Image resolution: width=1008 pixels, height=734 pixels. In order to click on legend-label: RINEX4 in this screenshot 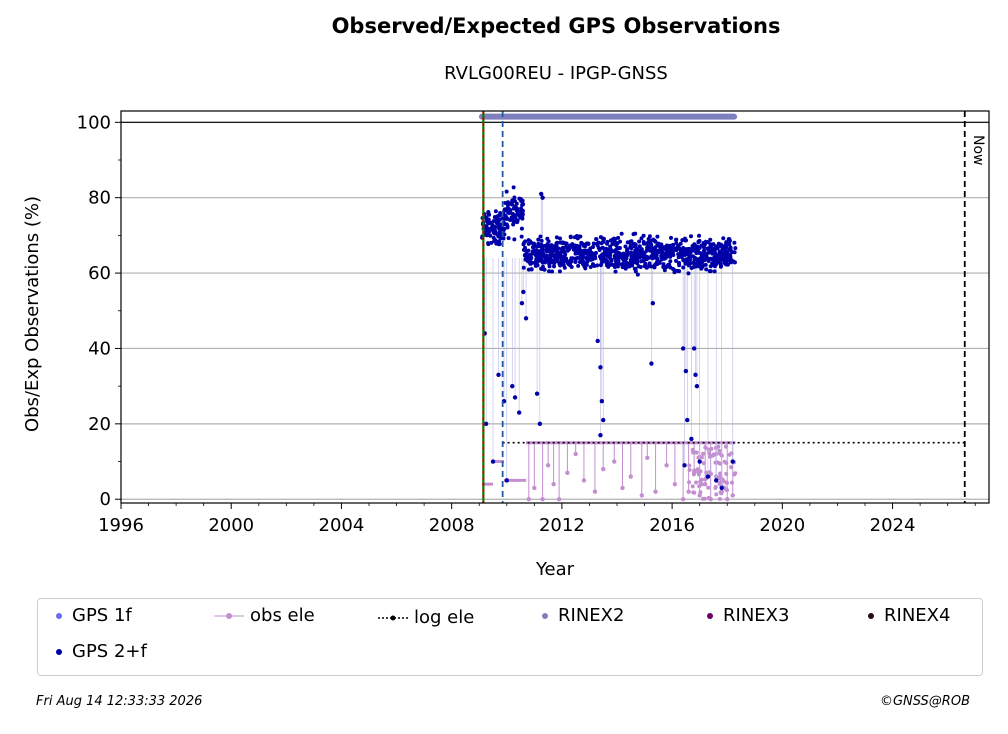, I will do `click(917, 615)`.